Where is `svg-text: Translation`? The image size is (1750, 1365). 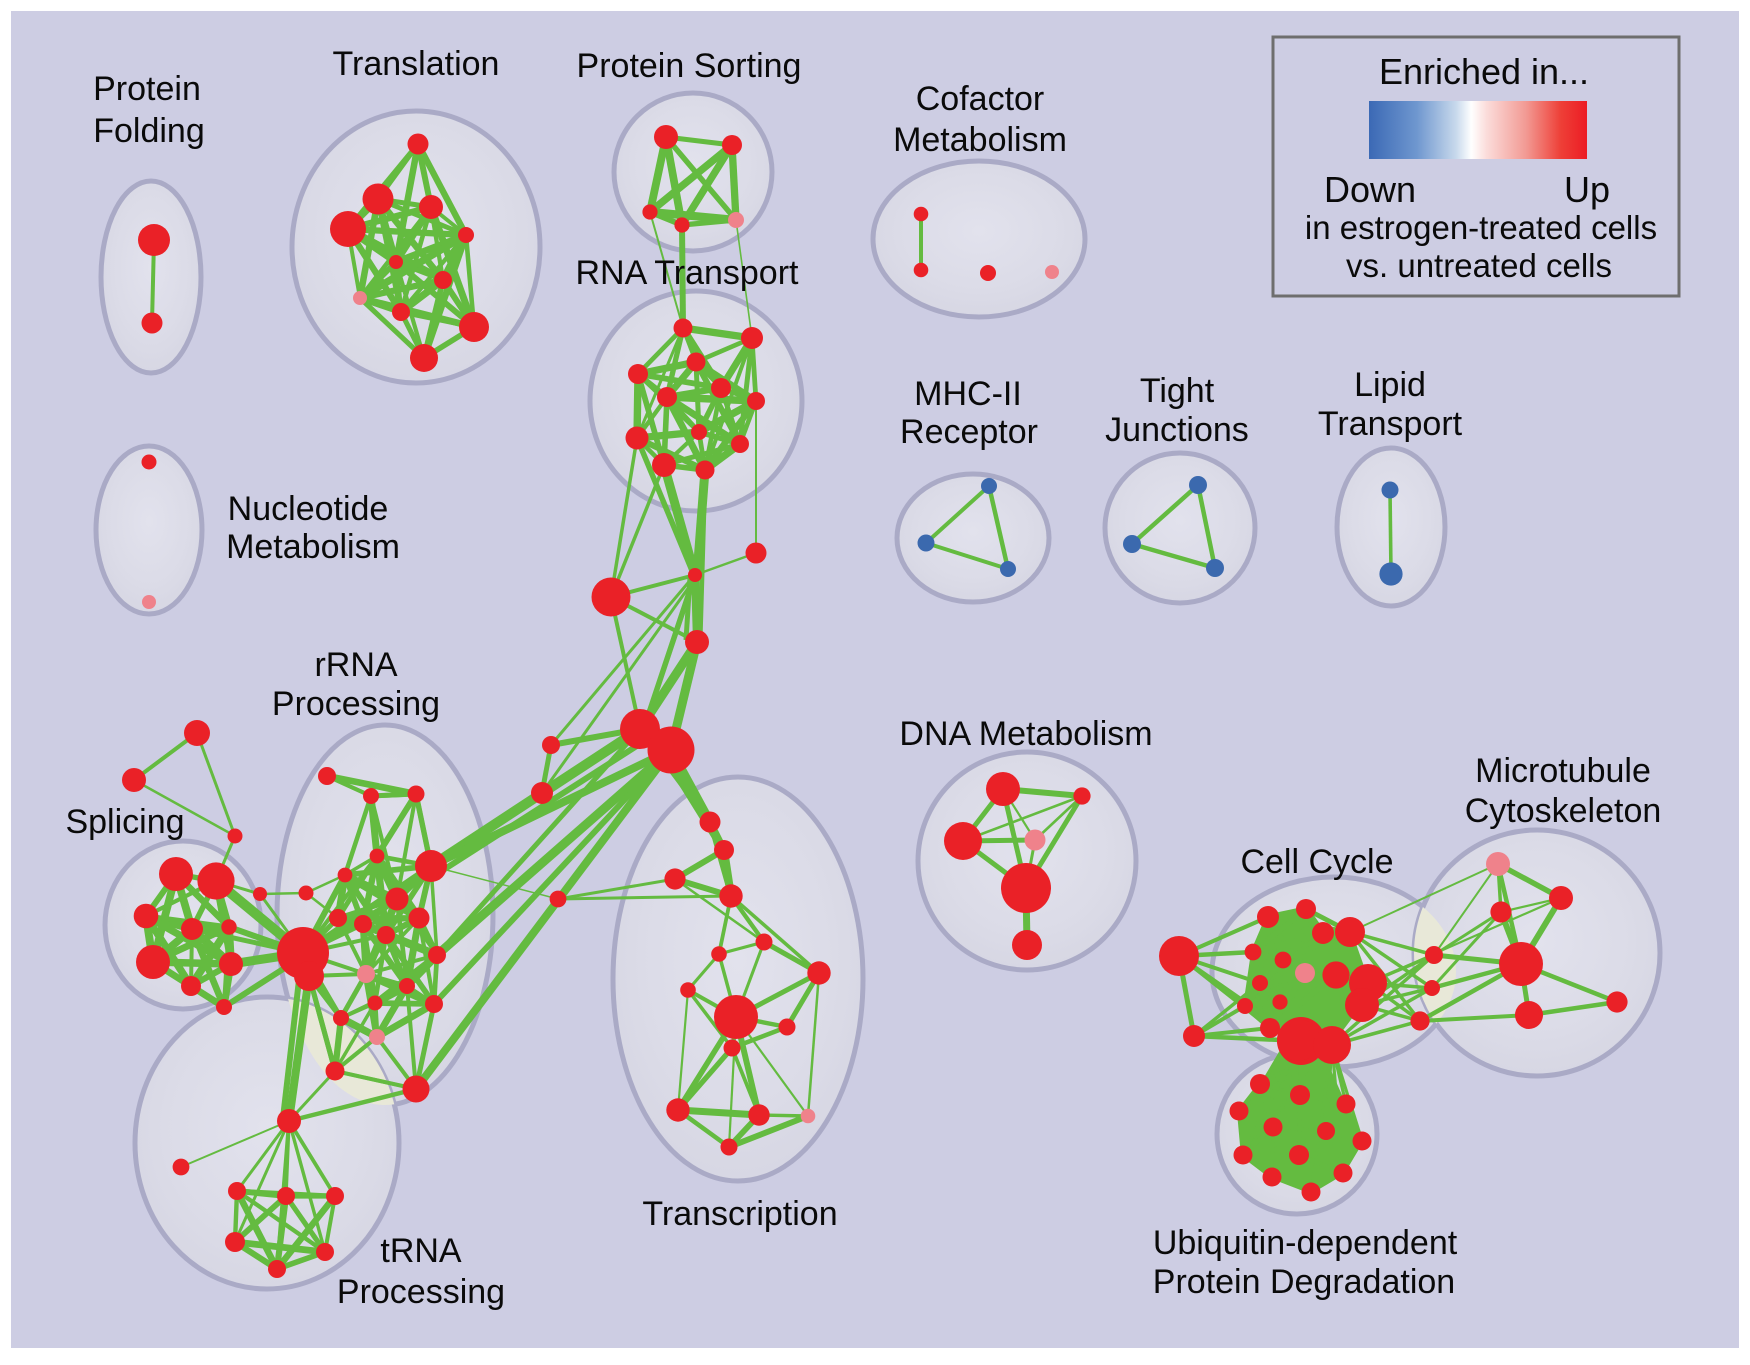
svg-text: Translation is located at coordinates (416, 64).